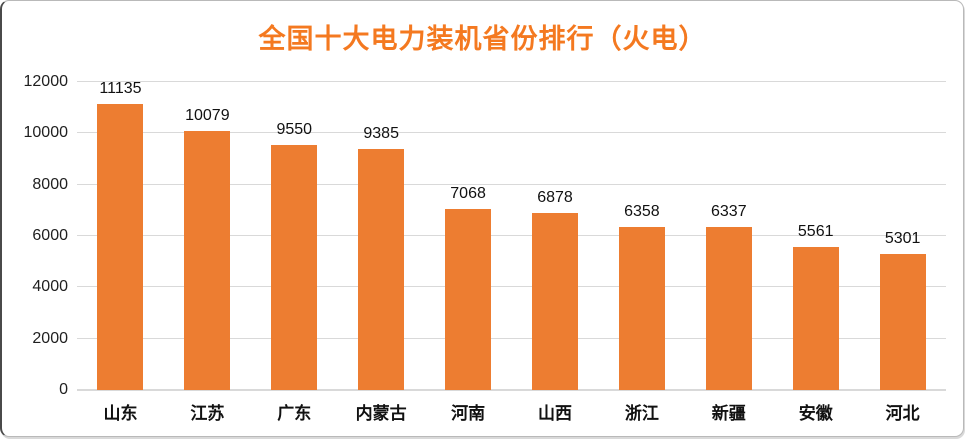  Describe the element at coordinates (50, 287) in the screenshot. I see `y-axis-tick-label: 4000` at that location.